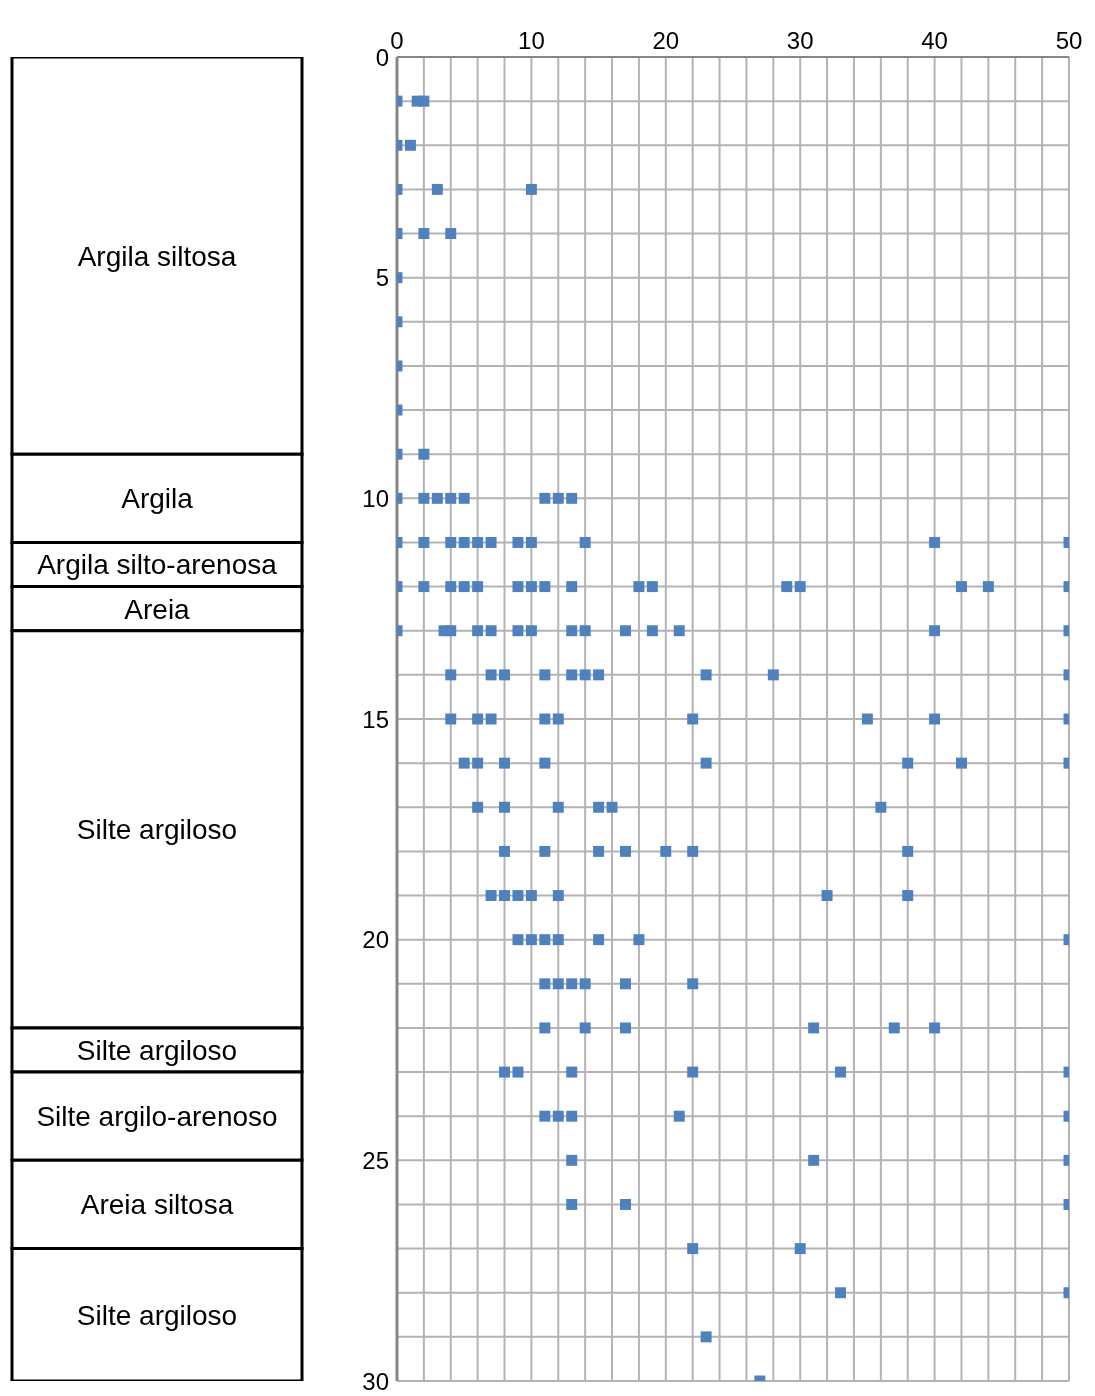 Image resolution: width=1095 pixels, height=1396 pixels. What do you see at coordinates (157, 609) in the screenshot?
I see `series-label: Areia` at bounding box center [157, 609].